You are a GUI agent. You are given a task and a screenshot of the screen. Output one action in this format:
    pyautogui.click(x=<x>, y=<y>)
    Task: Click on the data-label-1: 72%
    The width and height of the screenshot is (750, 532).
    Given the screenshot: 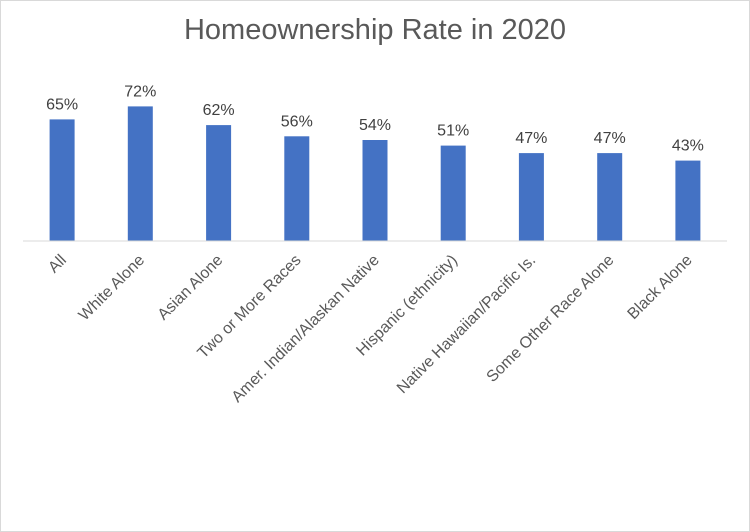 What is the action you would take?
    pyautogui.click(x=140, y=91)
    